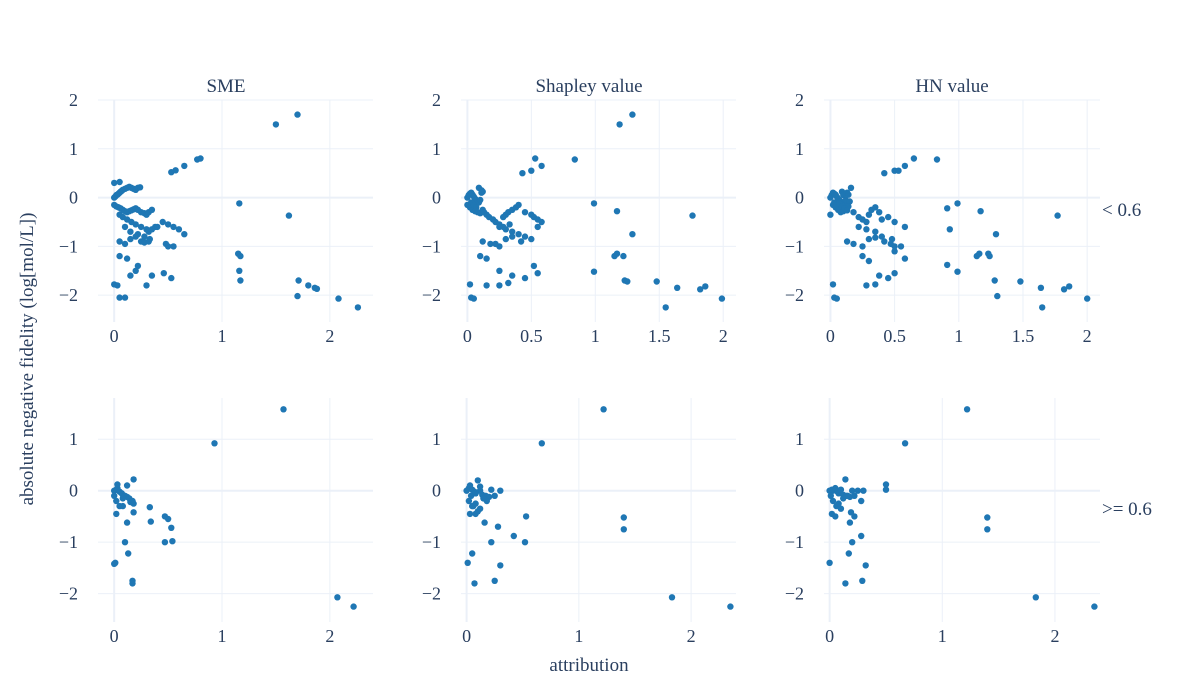 This screenshot has width=1200, height=700. I want to click on y-tick-label: −2, so click(431, 594).